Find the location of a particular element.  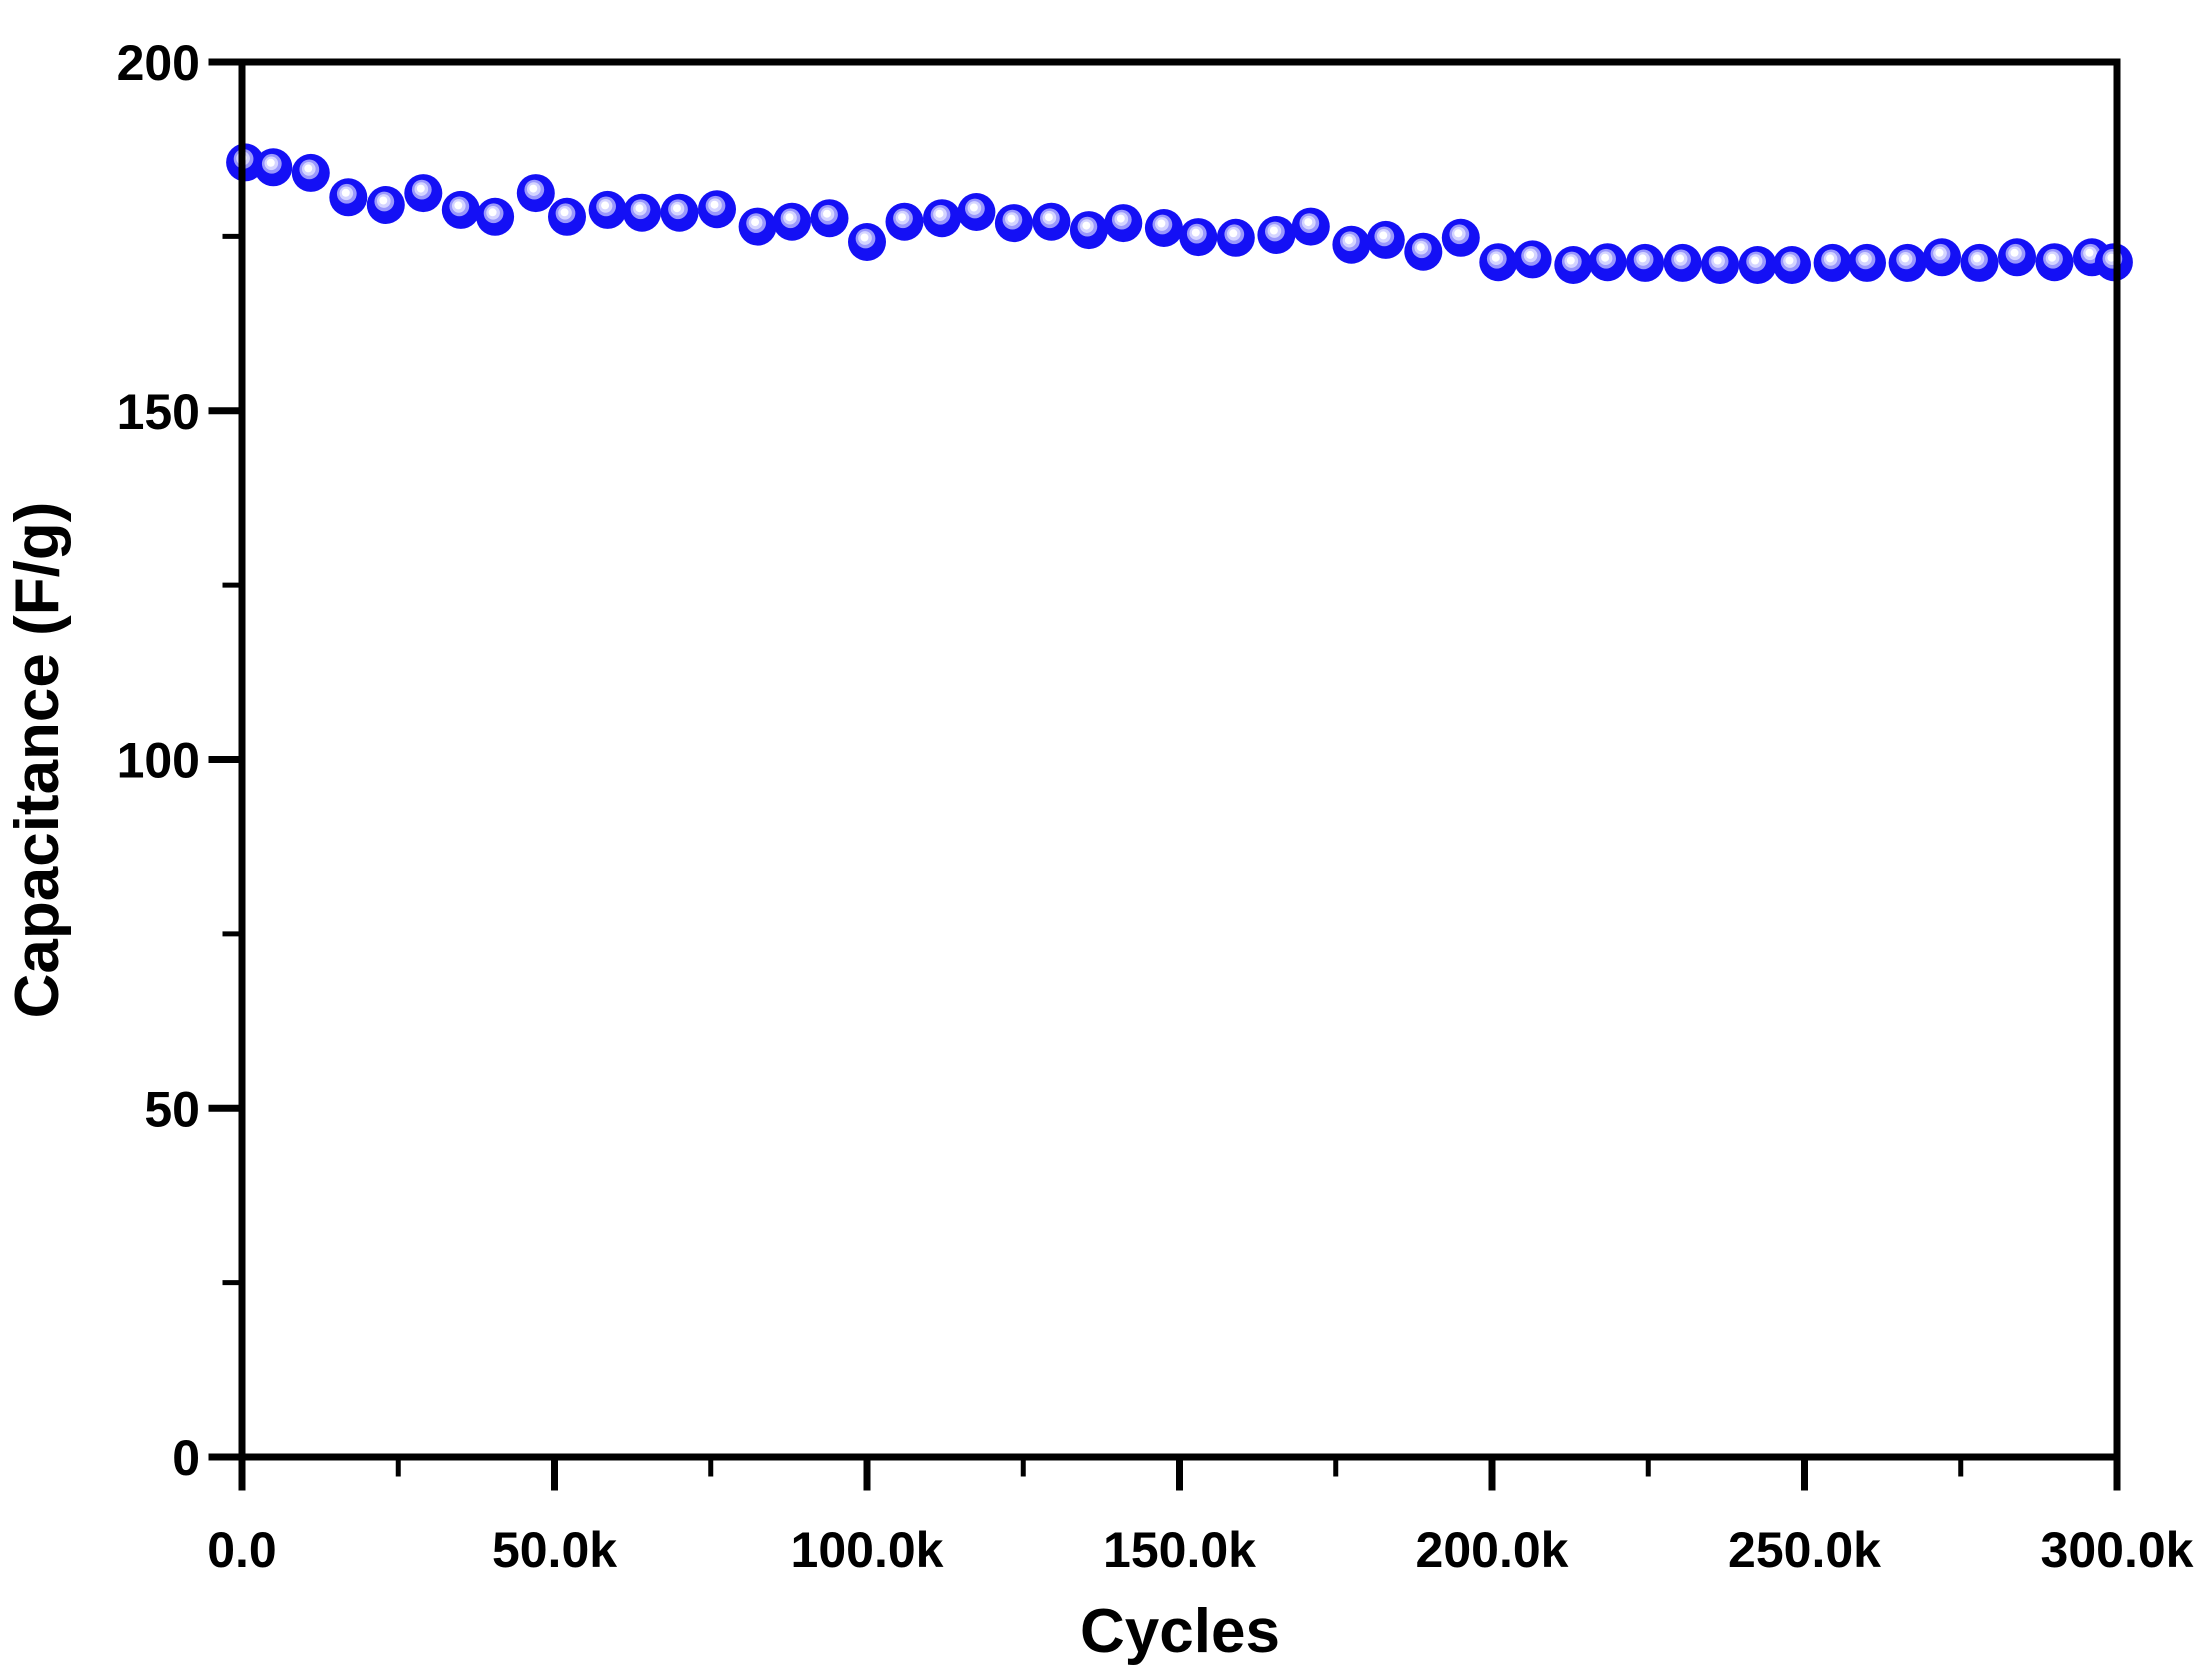

y-tick-label: 100 is located at coordinates (158, 761).